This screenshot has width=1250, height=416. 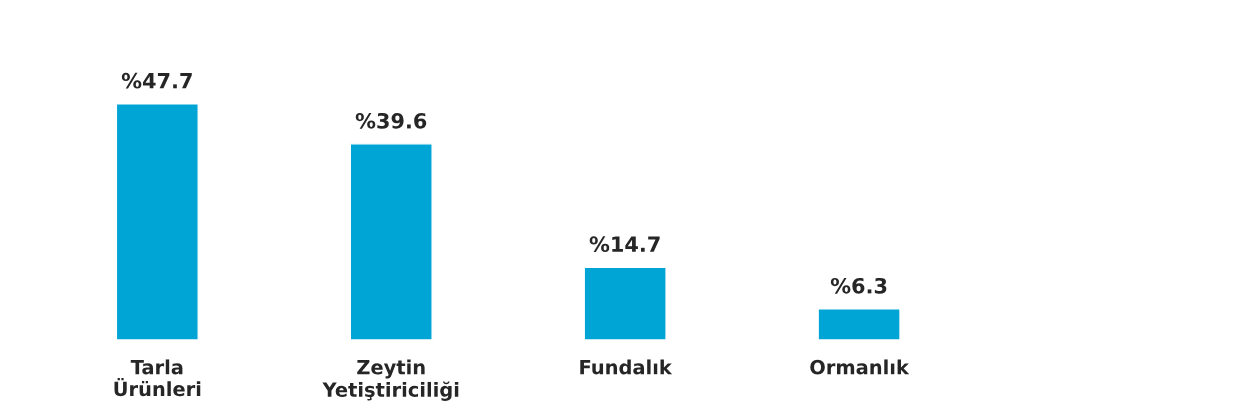 What do you see at coordinates (157, 378) in the screenshot?
I see `x-tick-label: Tarla Ürünleri` at bounding box center [157, 378].